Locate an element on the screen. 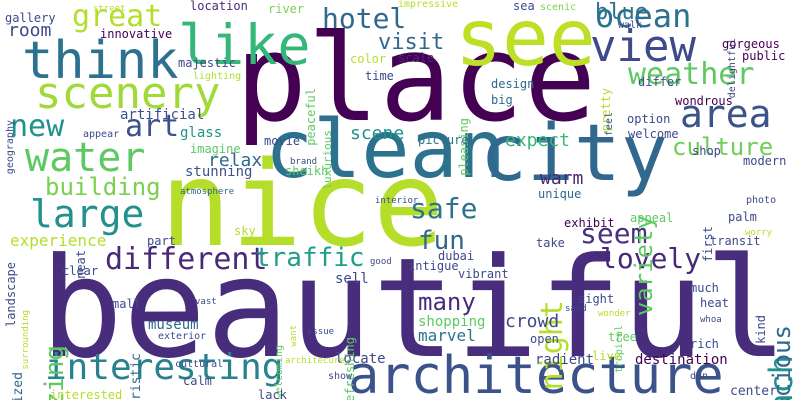 This screenshot has width=800, height=400. word-safe: safe is located at coordinates (444, 208).